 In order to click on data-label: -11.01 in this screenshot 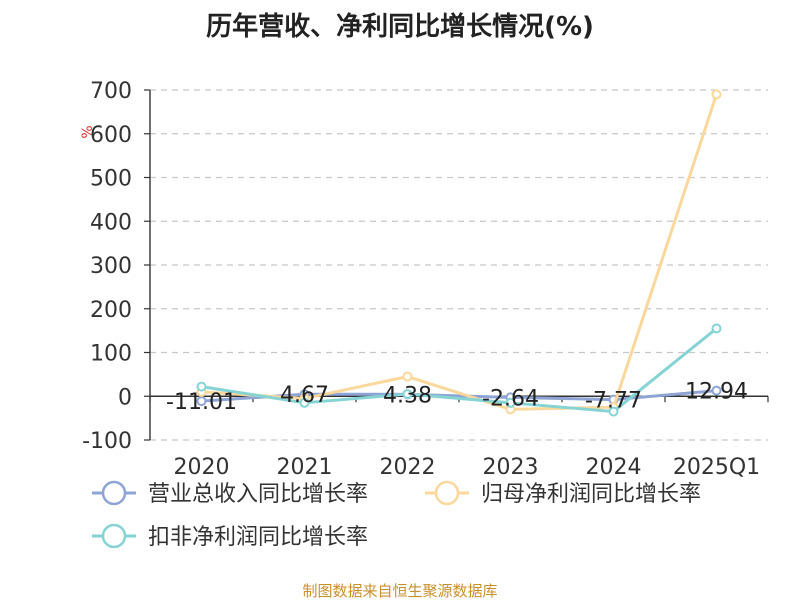, I will do `click(201, 402)`.